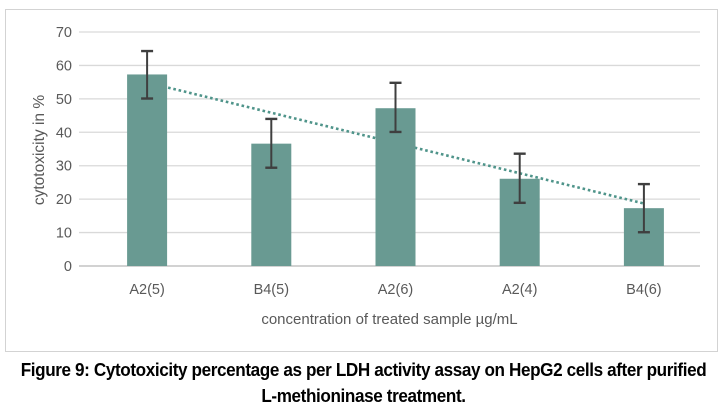 The height and width of the screenshot is (414, 727). What do you see at coordinates (389, 319) in the screenshot?
I see `x-axis-title: concentration of treated sample µg/mL` at bounding box center [389, 319].